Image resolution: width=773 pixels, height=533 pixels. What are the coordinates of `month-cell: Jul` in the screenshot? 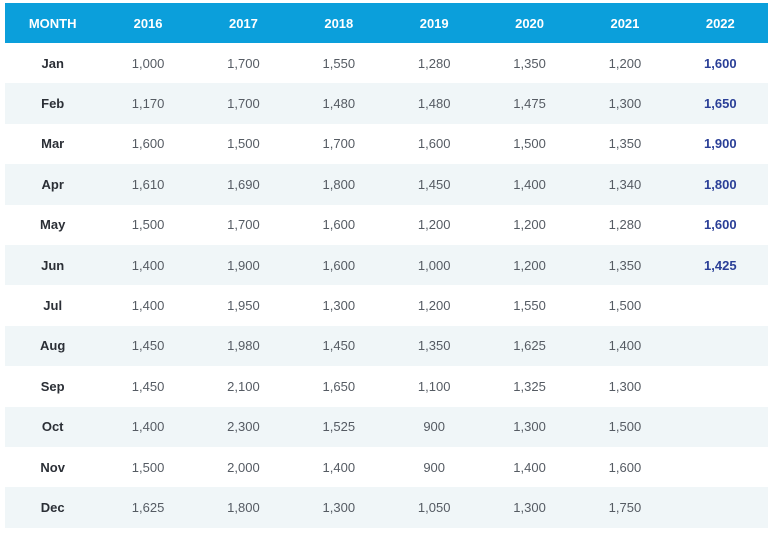 It's located at (53, 305).